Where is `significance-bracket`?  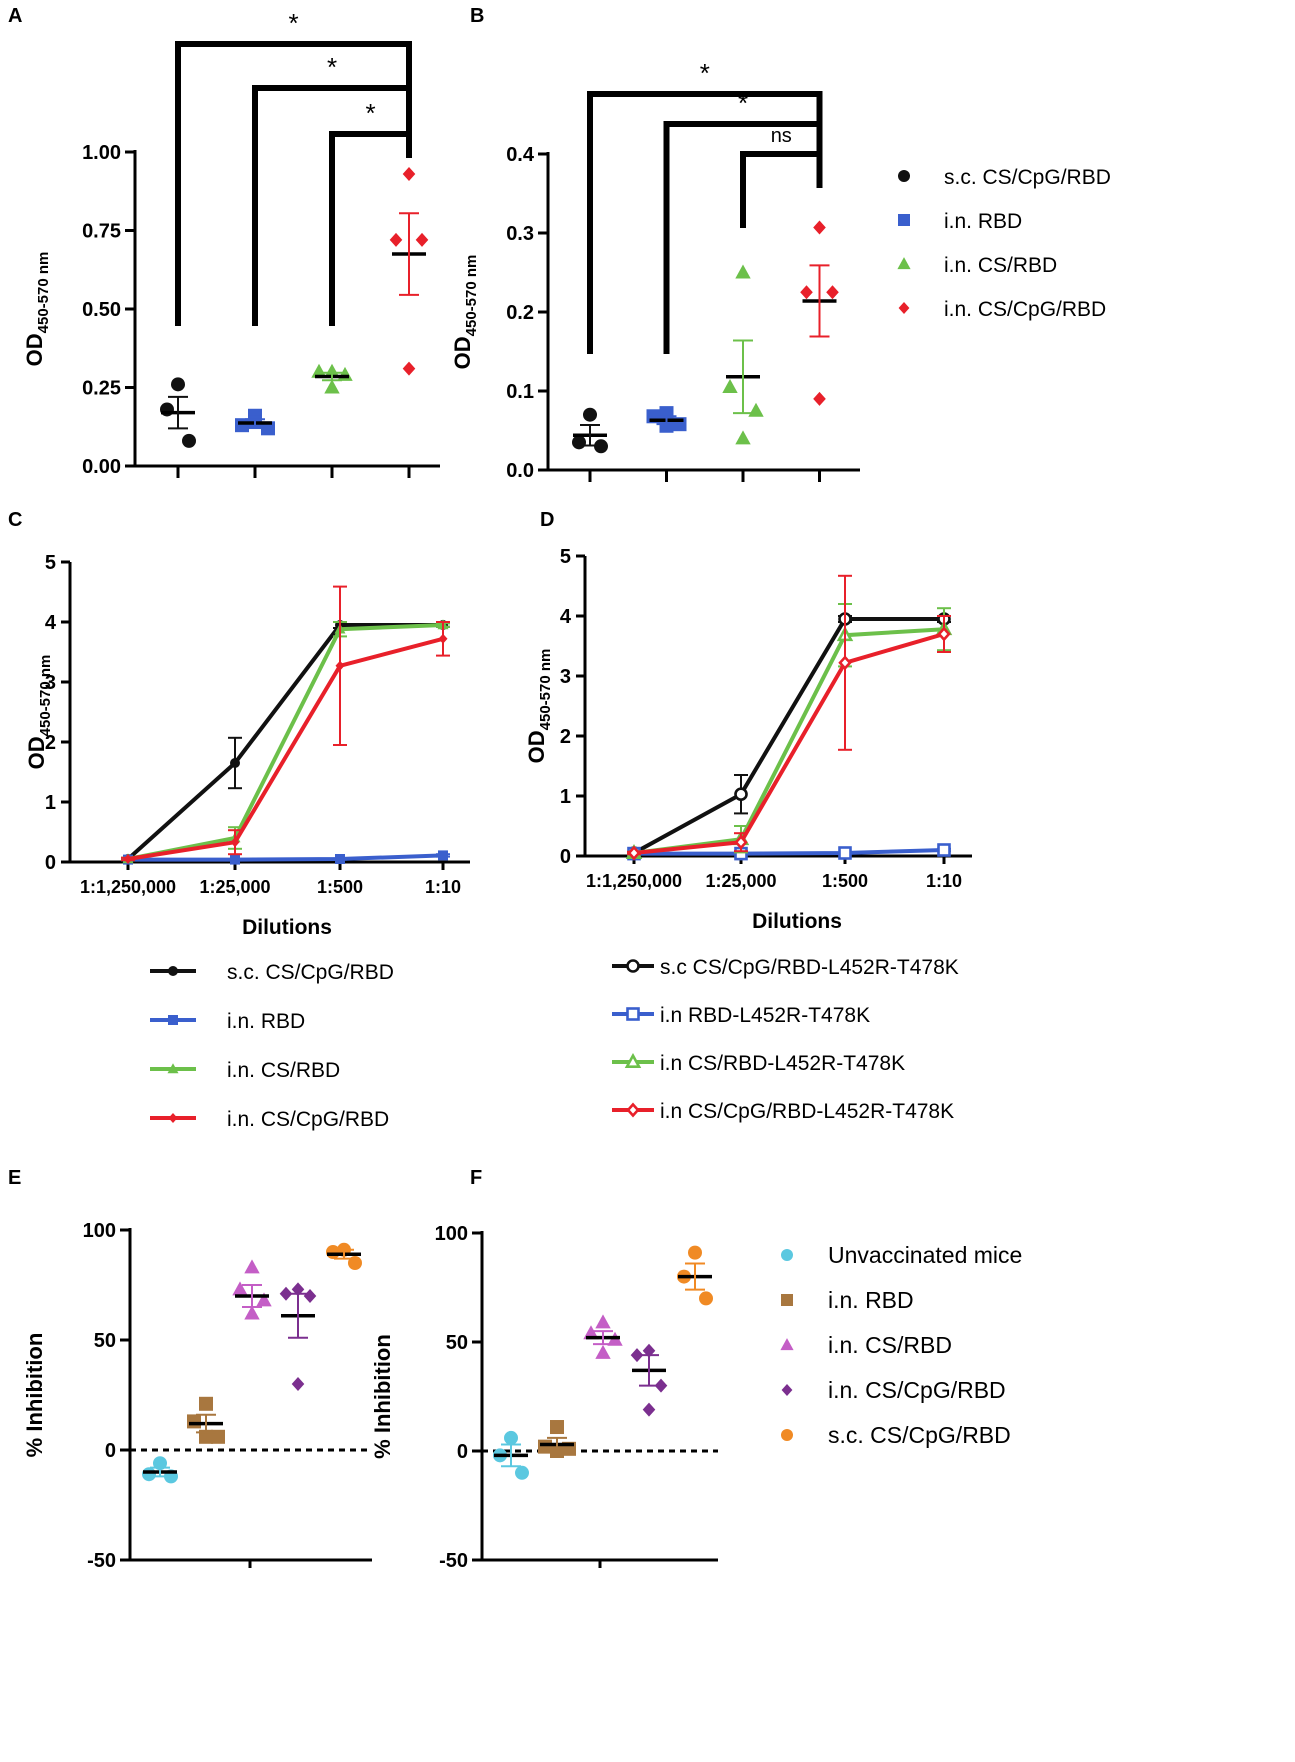 significance-bracket is located at coordinates (781, 189).